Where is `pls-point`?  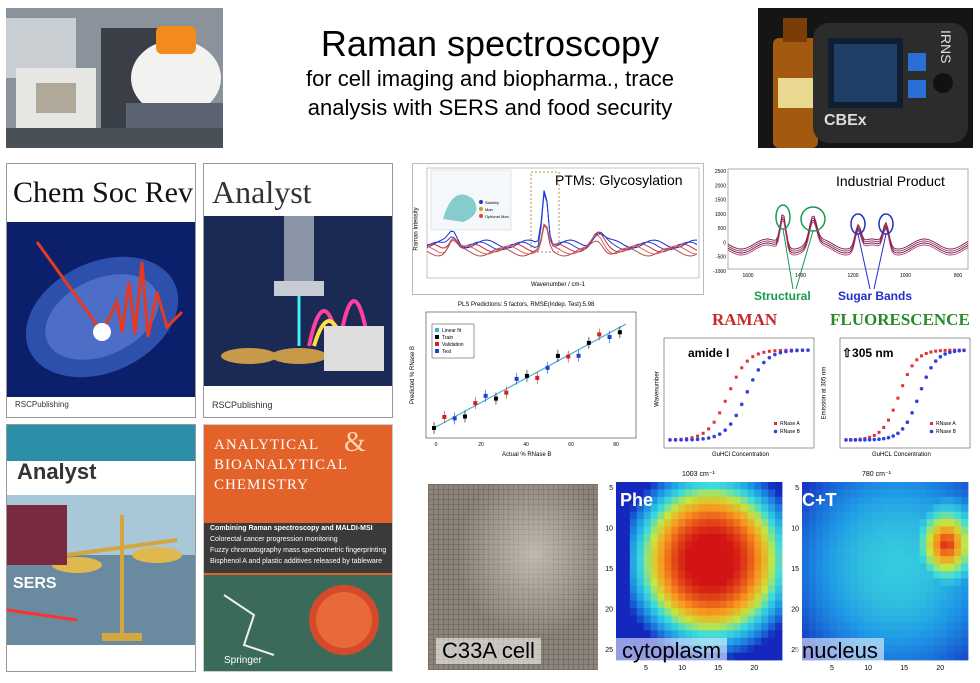 pls-point is located at coordinates (568, 356).